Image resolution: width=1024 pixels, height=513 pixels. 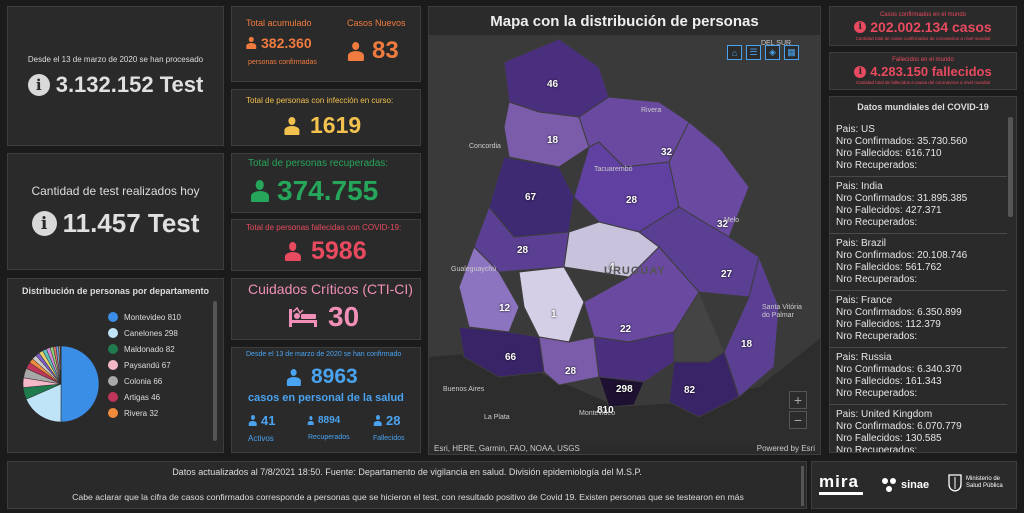 I want to click on map-place-label: La Plata, so click(x=497, y=417).